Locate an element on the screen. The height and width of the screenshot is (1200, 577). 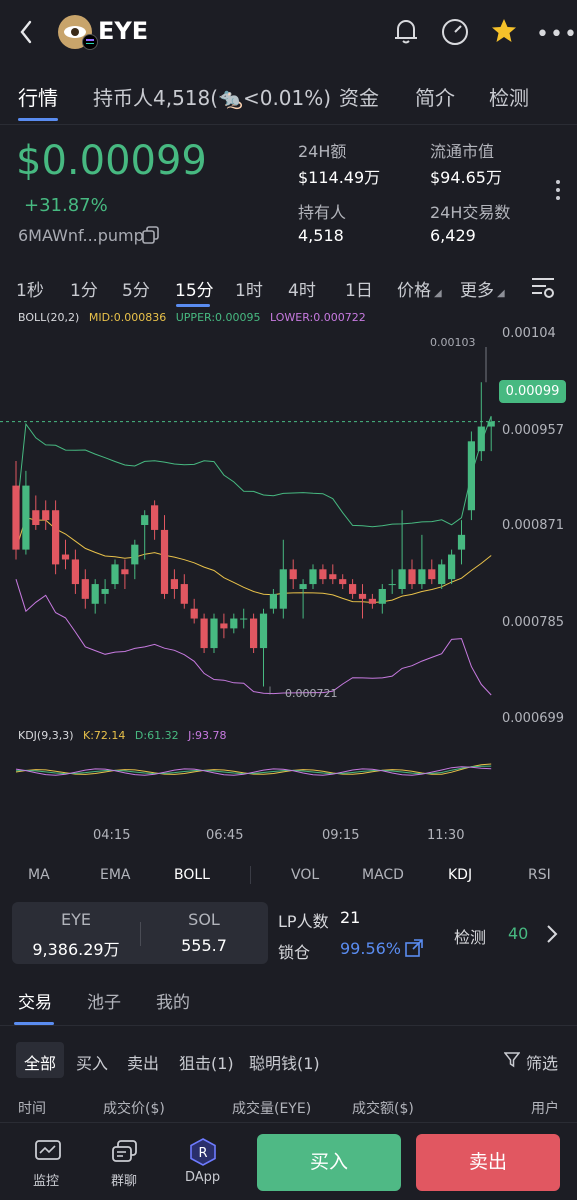
time-axis-label: 04:15 is located at coordinates (112, 835).